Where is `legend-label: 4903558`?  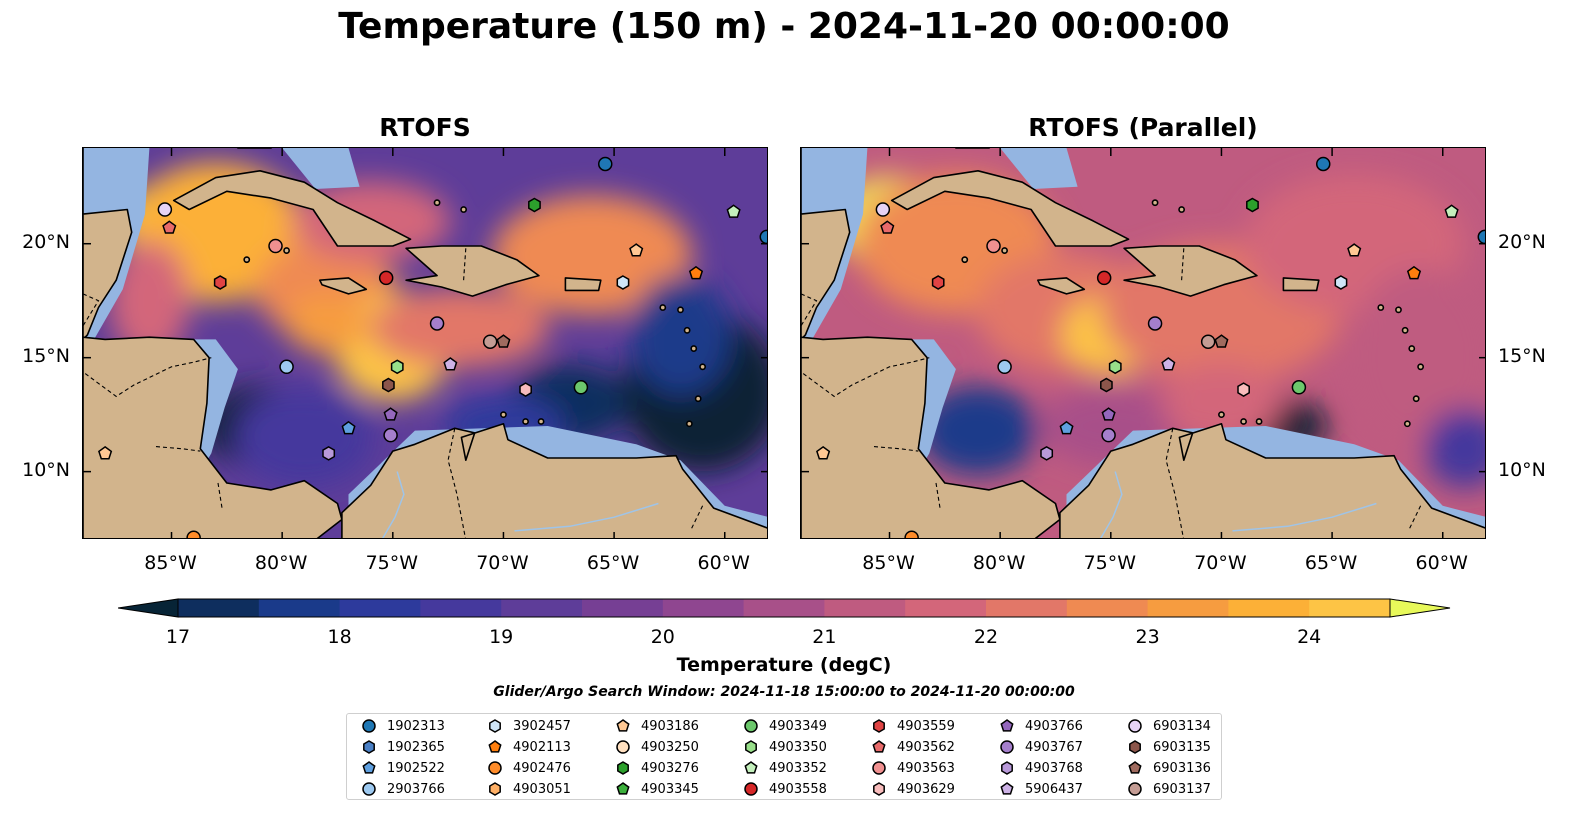 legend-label: 4903558 is located at coordinates (798, 789).